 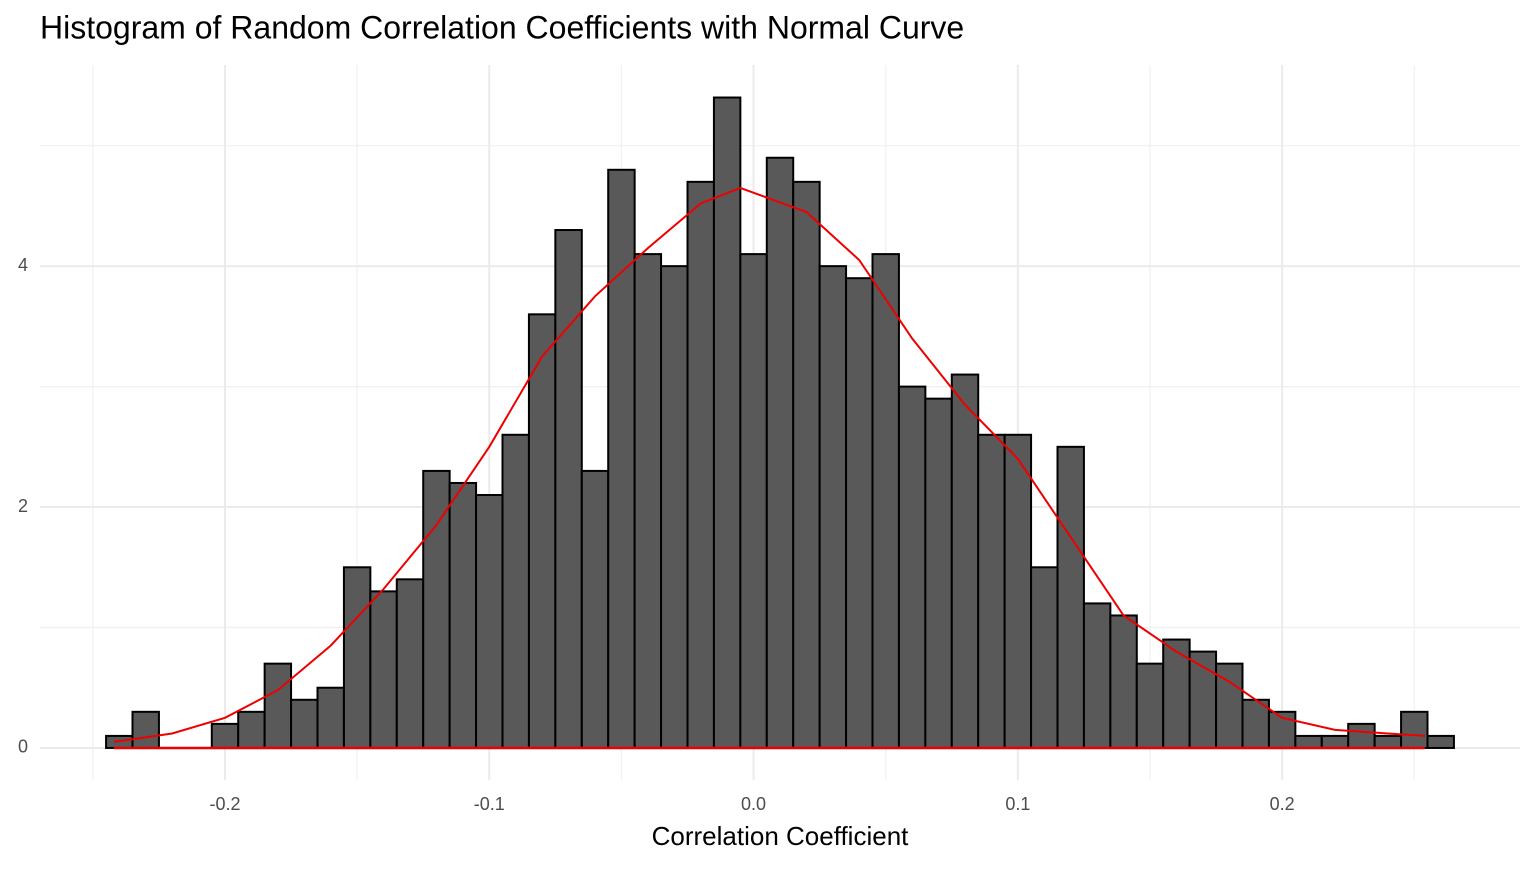 What do you see at coordinates (23, 265) in the screenshot?
I see `y-tick-label: 4` at bounding box center [23, 265].